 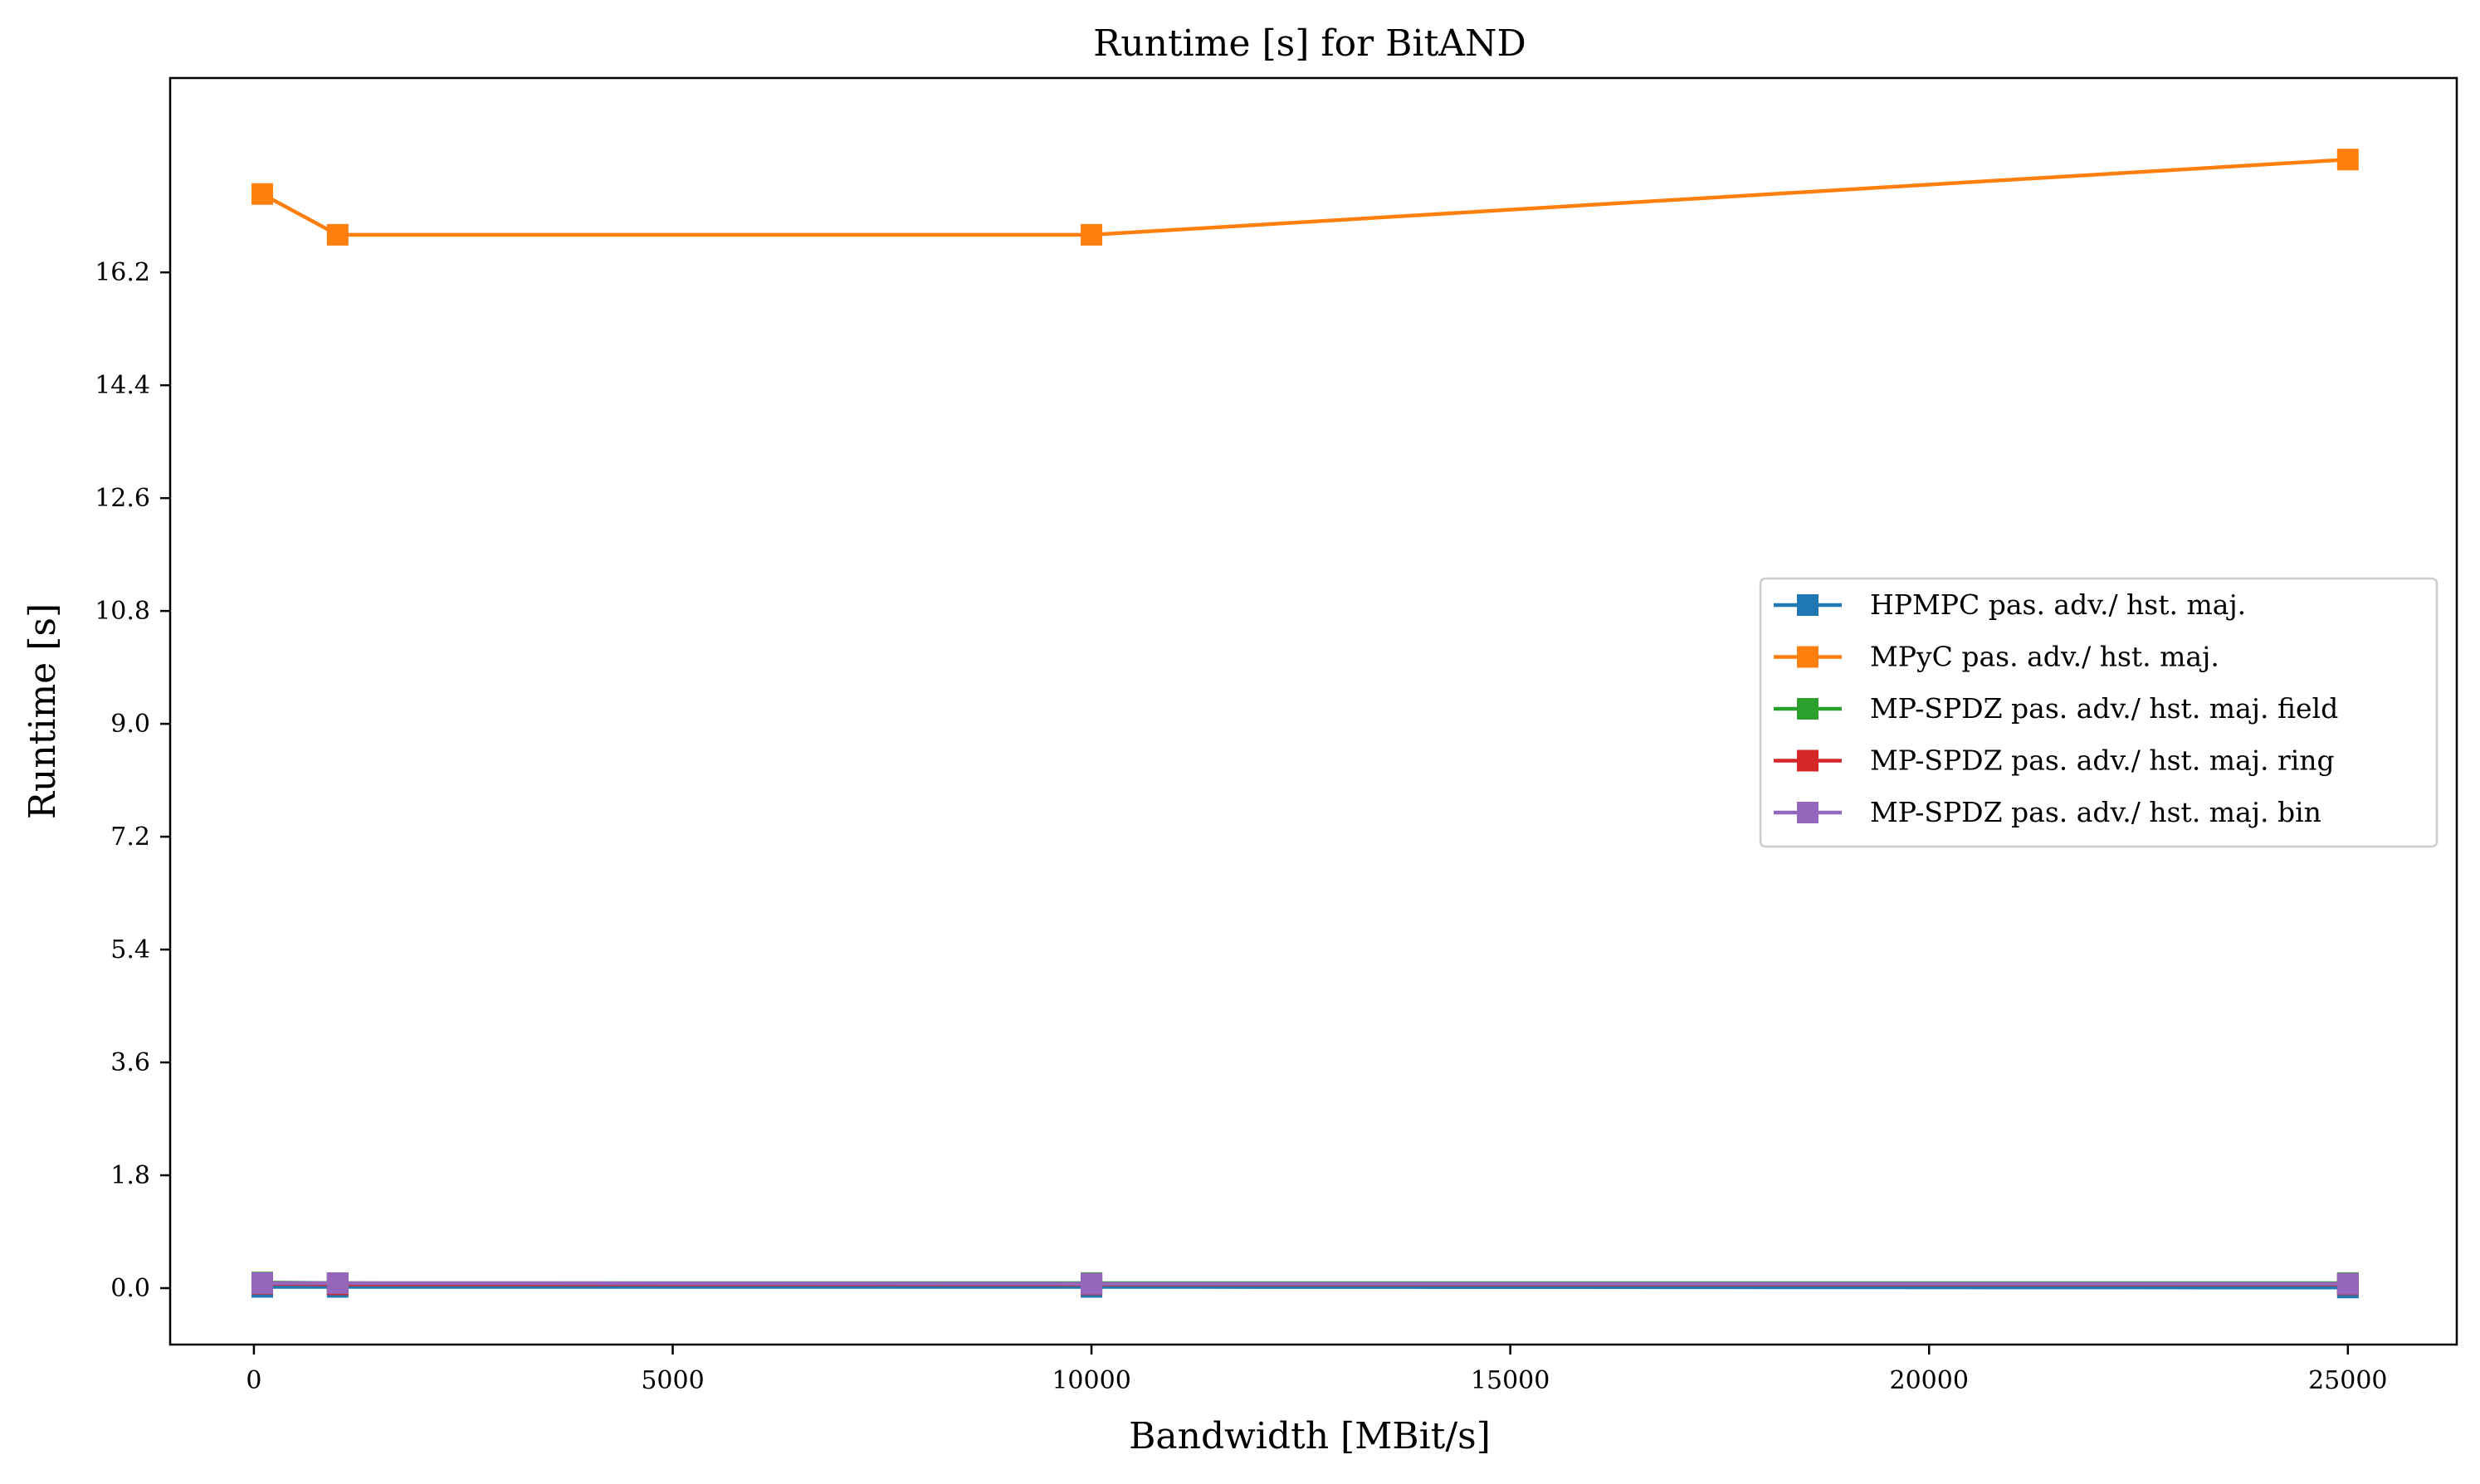 What do you see at coordinates (2058, 604) in the screenshot?
I see `legend-label: HPMPC pas. adv./ hst. maj.` at bounding box center [2058, 604].